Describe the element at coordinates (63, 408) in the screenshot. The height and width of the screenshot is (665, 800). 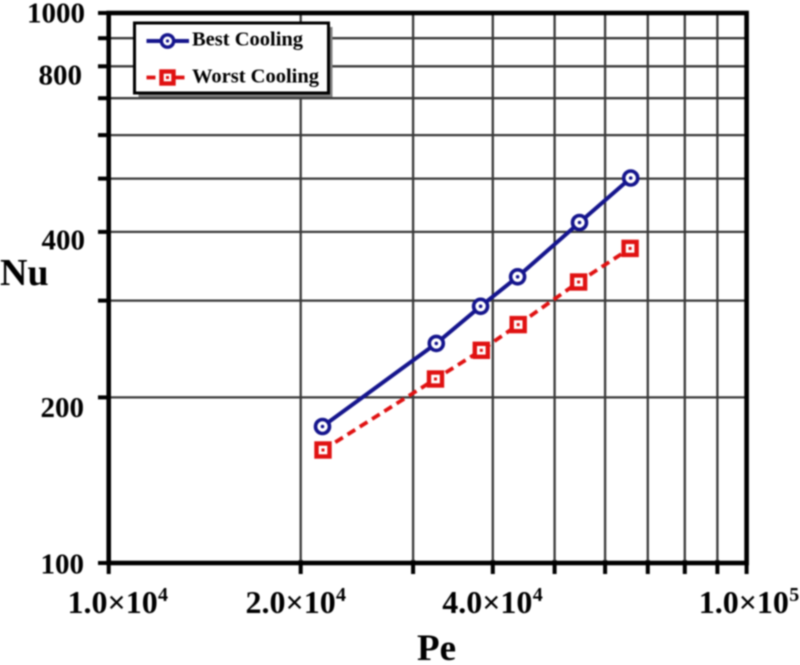
I see `svg-text: 200` at that location.